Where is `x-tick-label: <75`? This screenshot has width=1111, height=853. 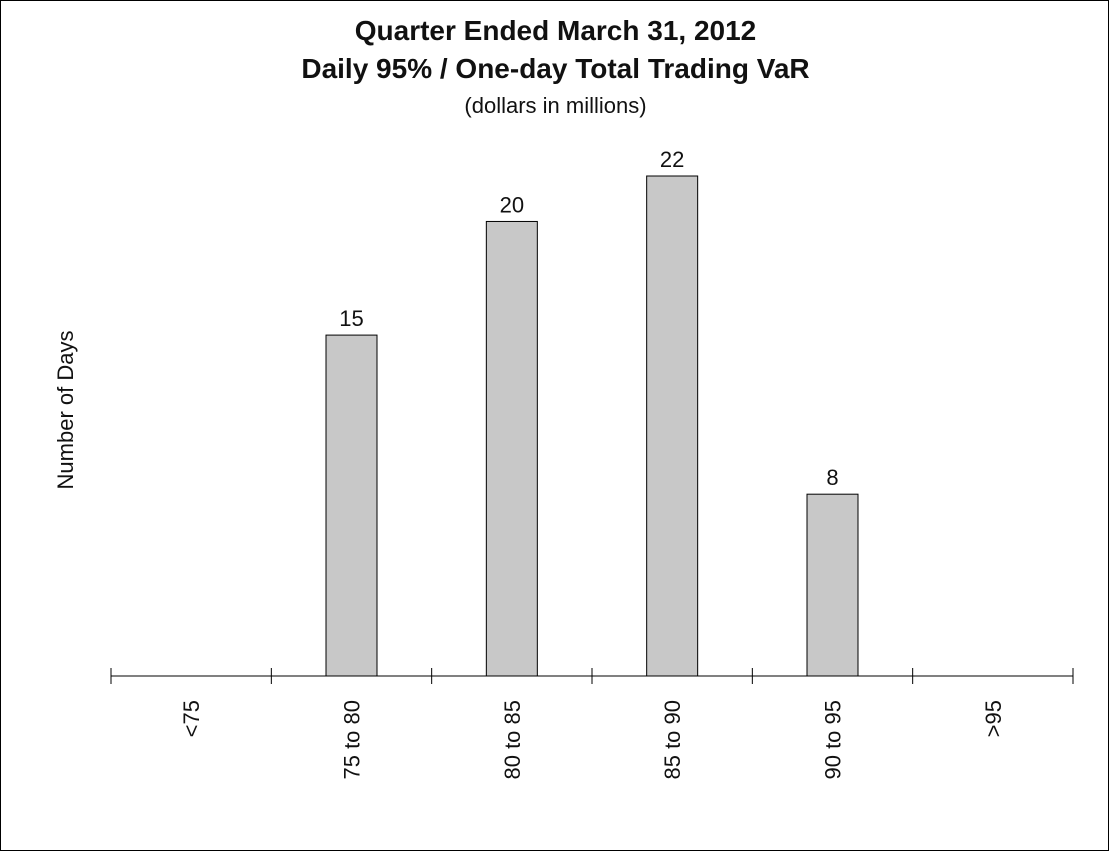 x-tick-label: <75 is located at coordinates (191, 718).